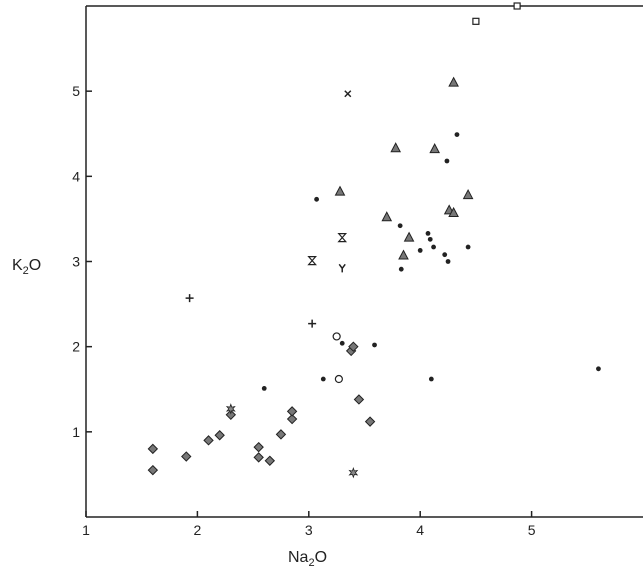 The image size is (643, 574). I want to click on x-tick-label: 4, so click(420, 530).